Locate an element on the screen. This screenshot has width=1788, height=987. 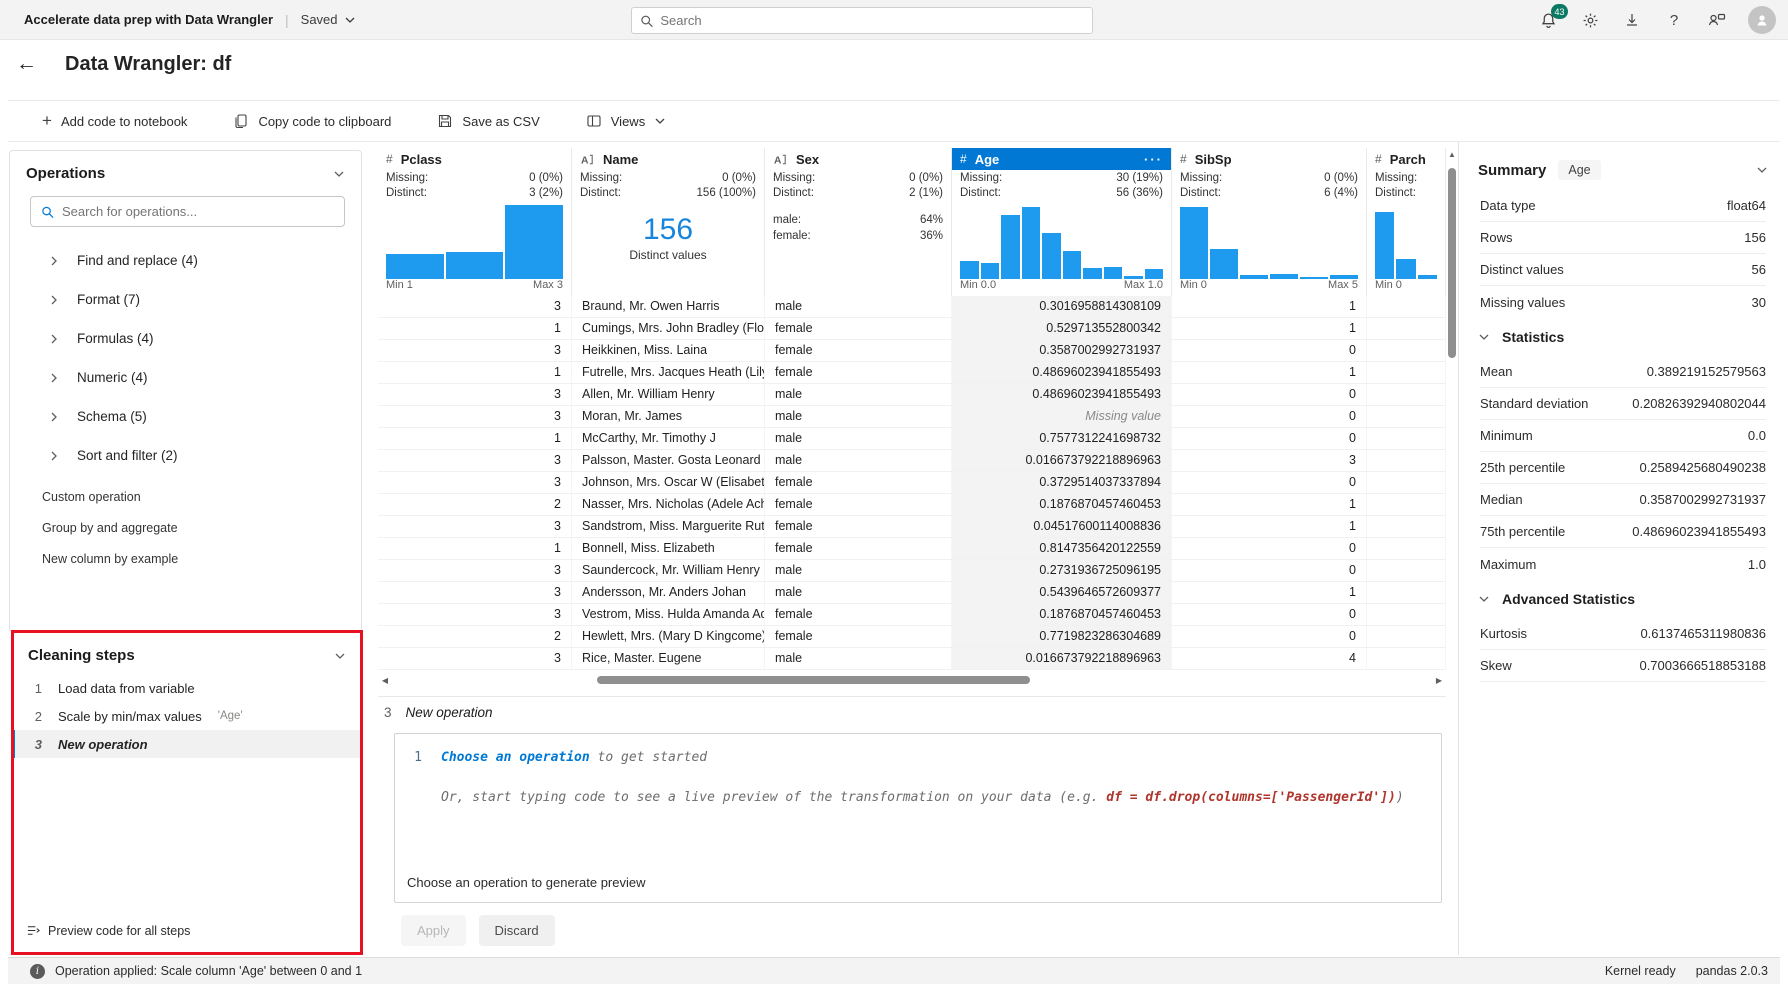
field-label: Mean is located at coordinates (1496, 371).